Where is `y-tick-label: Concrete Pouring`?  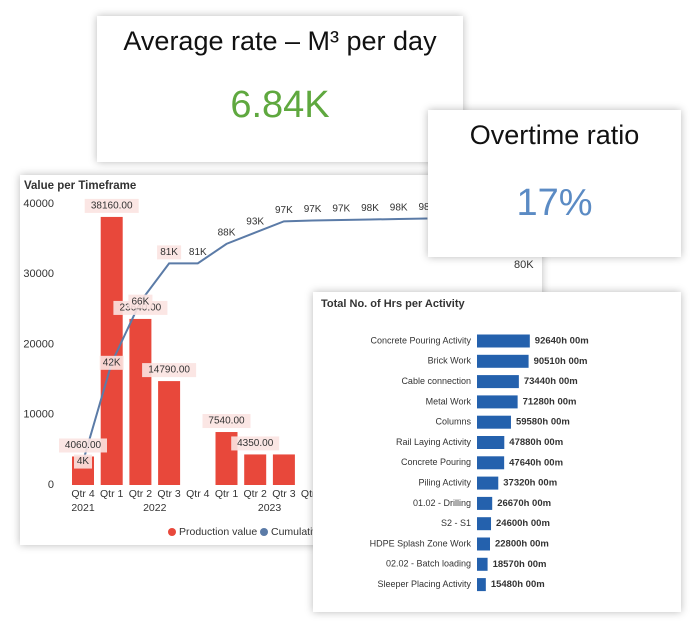
y-tick-label: Concrete Pouring is located at coordinates (436, 462).